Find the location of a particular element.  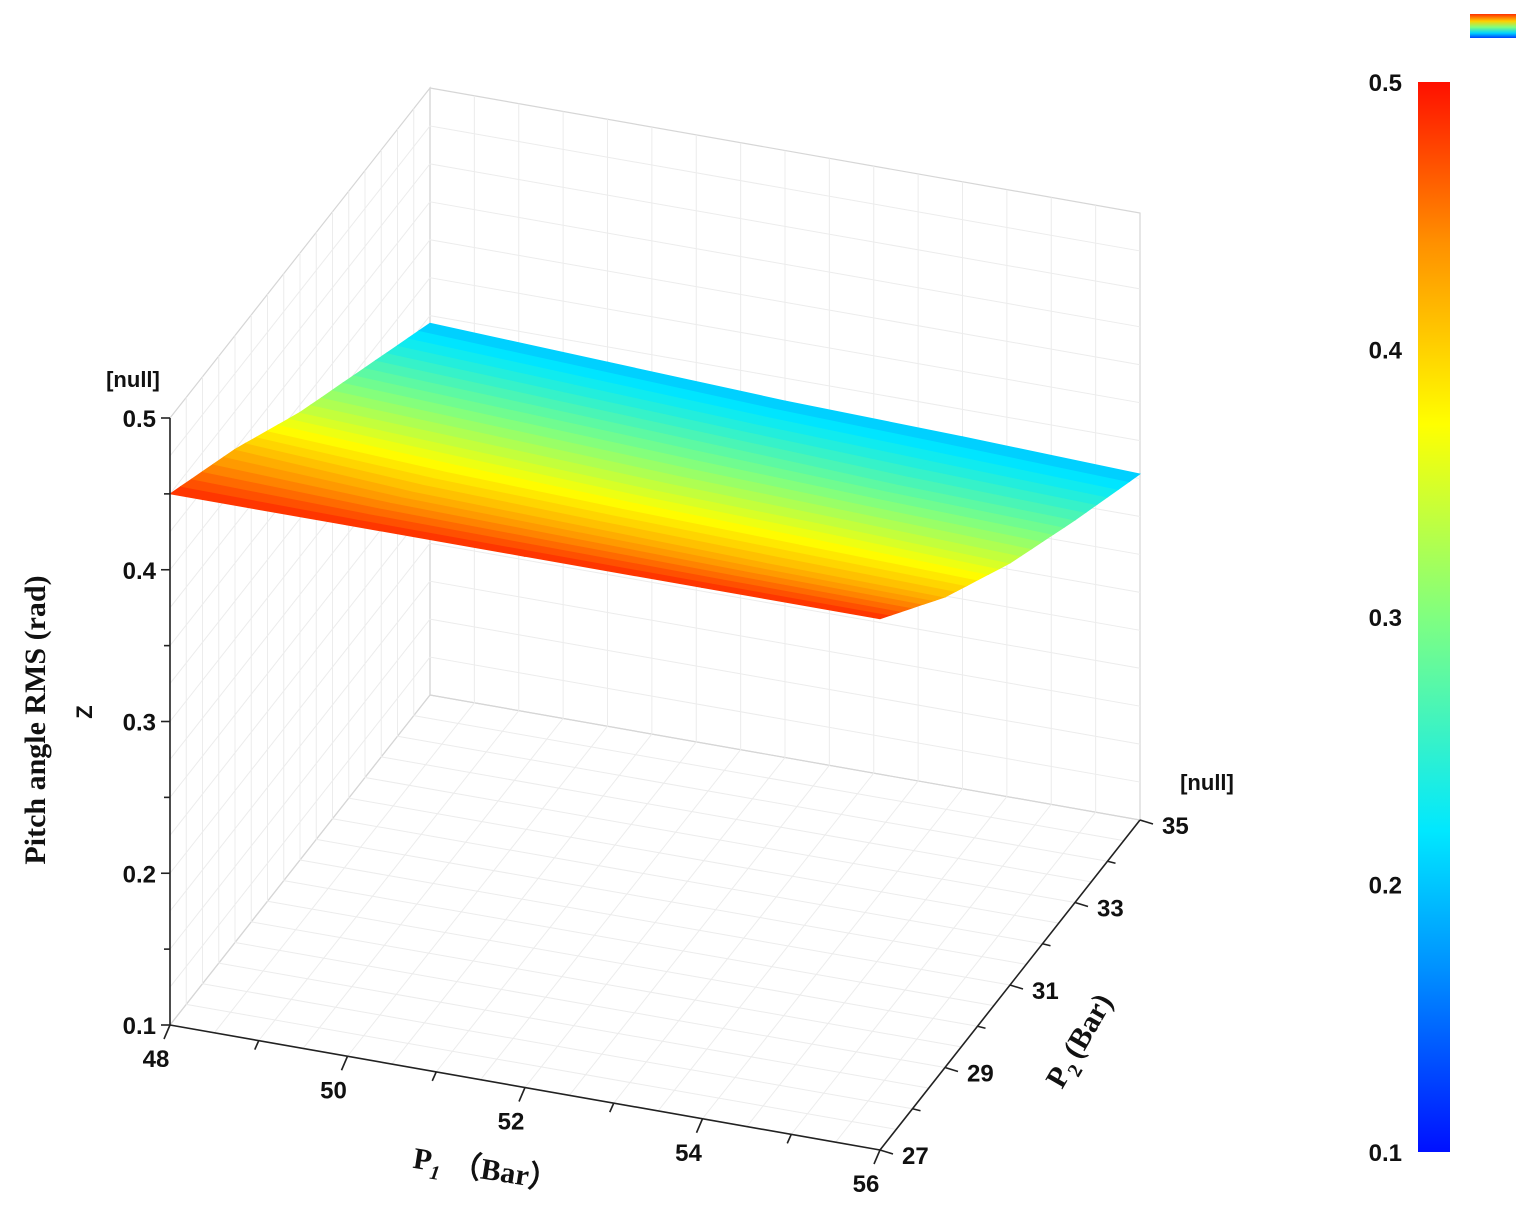

legend-swatch is located at coordinates (1493, 26).